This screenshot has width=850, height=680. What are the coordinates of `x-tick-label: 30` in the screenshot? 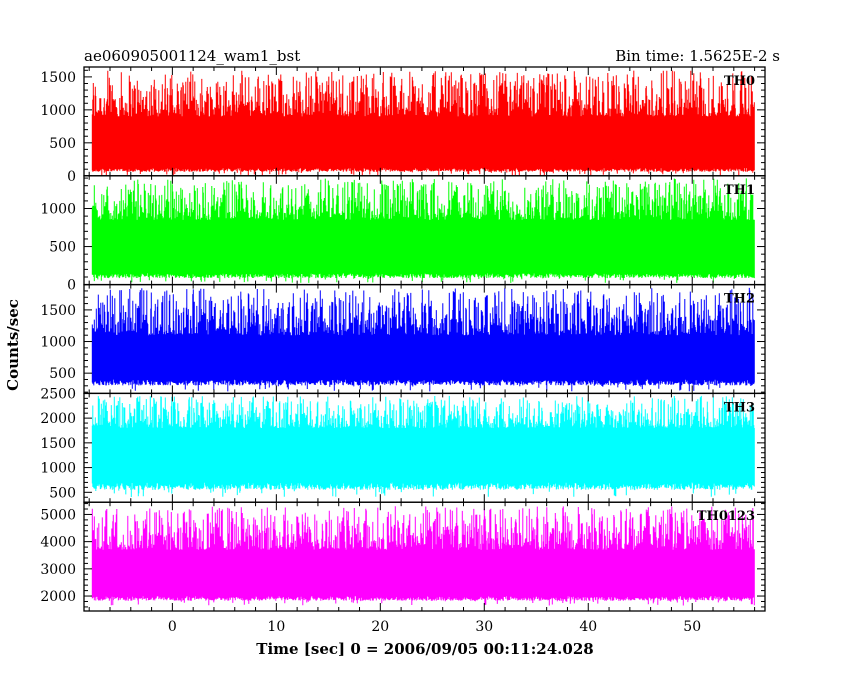 It's located at (484, 627).